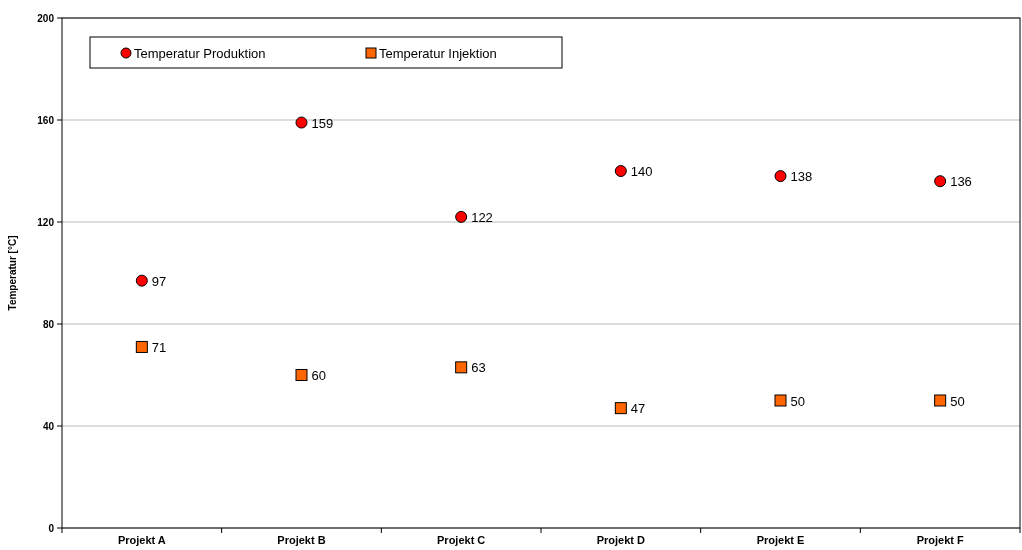 Image resolution: width=1022 pixels, height=550 pixels. I want to click on y-tick-label: 120, so click(46, 222).